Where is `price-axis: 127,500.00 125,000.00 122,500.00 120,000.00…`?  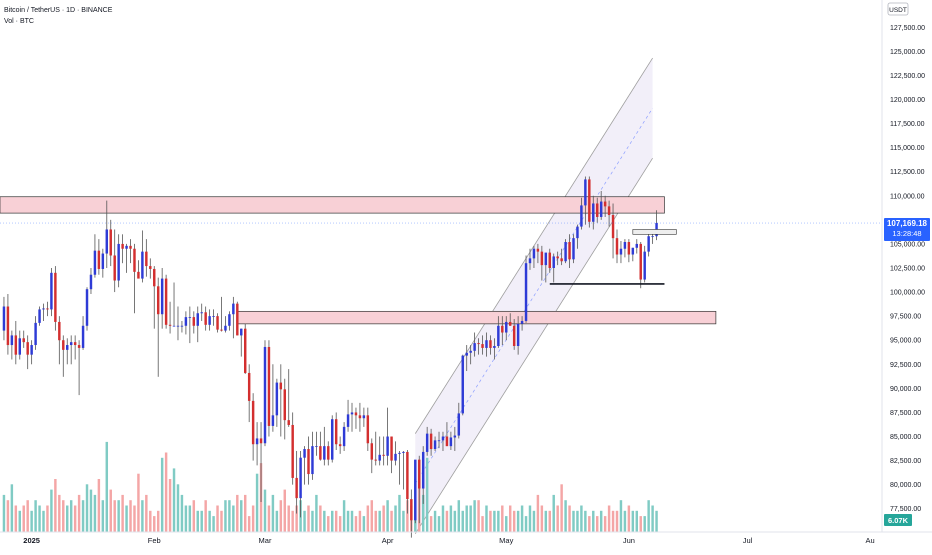 price-axis: 127,500.00 125,000.00 122,500.00 120,000.00… is located at coordinates (907, 269).